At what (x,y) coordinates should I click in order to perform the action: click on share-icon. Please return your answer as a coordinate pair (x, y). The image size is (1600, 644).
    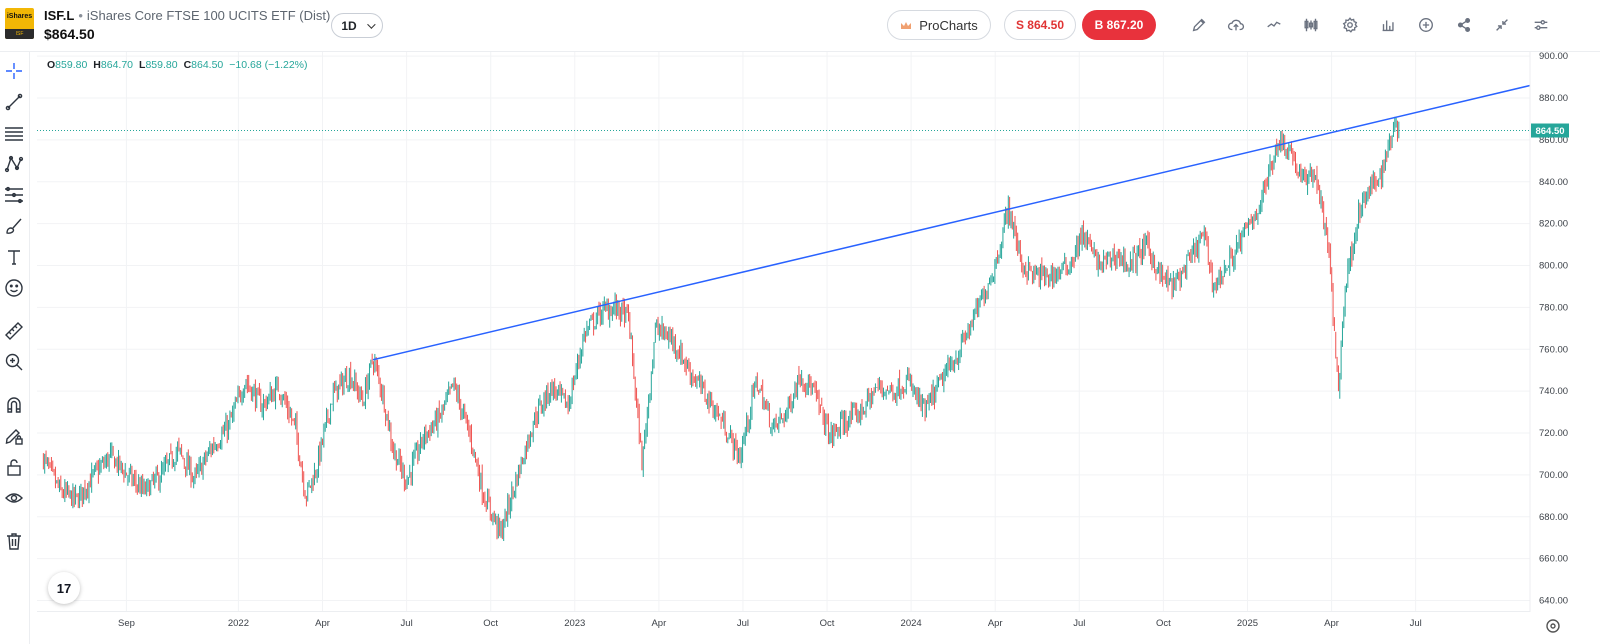
    Looking at the image, I should click on (1464, 25).